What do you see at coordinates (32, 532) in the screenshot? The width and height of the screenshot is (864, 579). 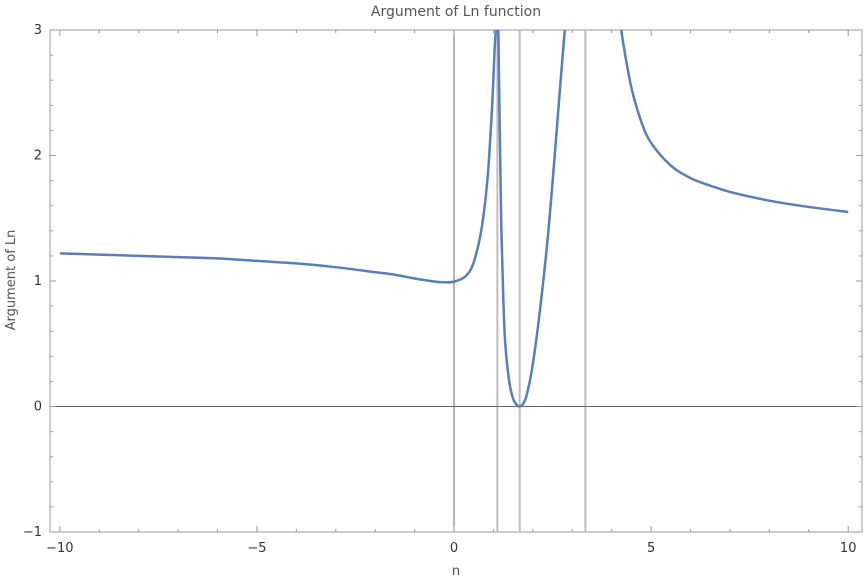 I see `y-tick-label: −1` at bounding box center [32, 532].